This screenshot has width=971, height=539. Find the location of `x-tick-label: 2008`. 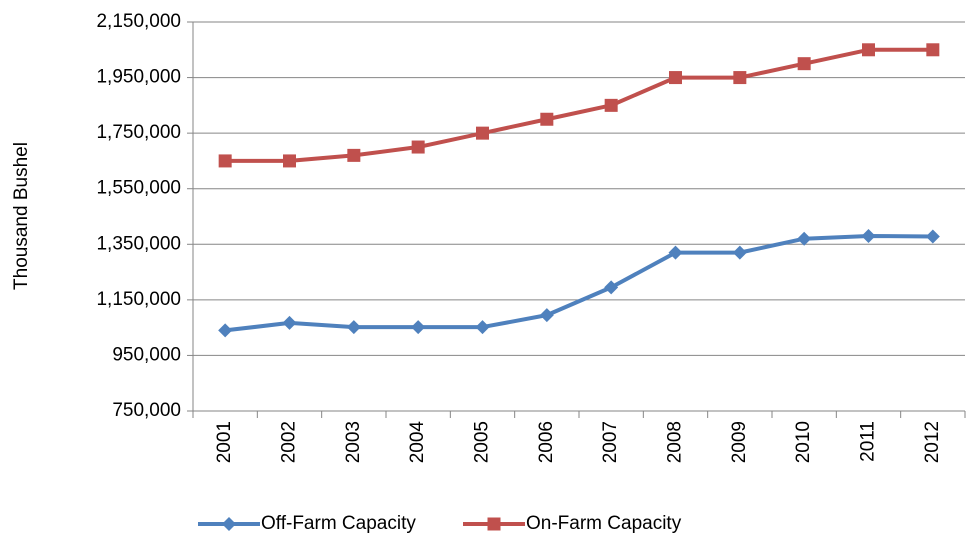

x-tick-label: 2008 is located at coordinates (675, 442).